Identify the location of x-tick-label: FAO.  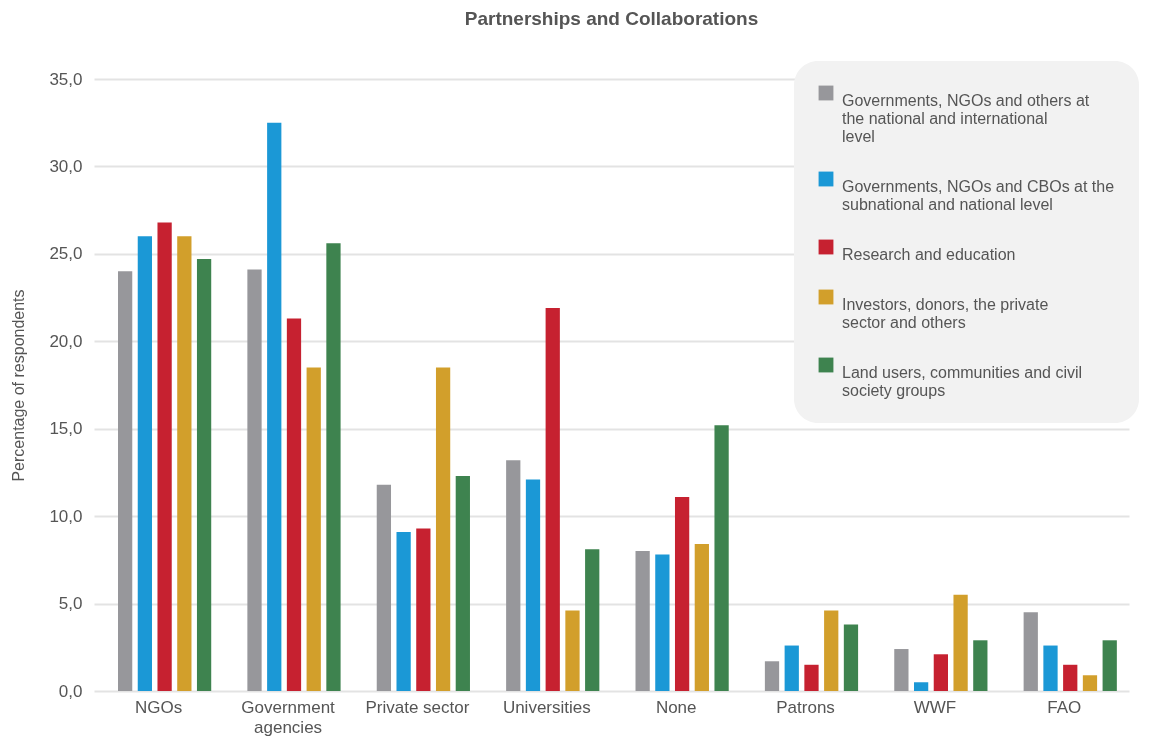
(1064, 707).